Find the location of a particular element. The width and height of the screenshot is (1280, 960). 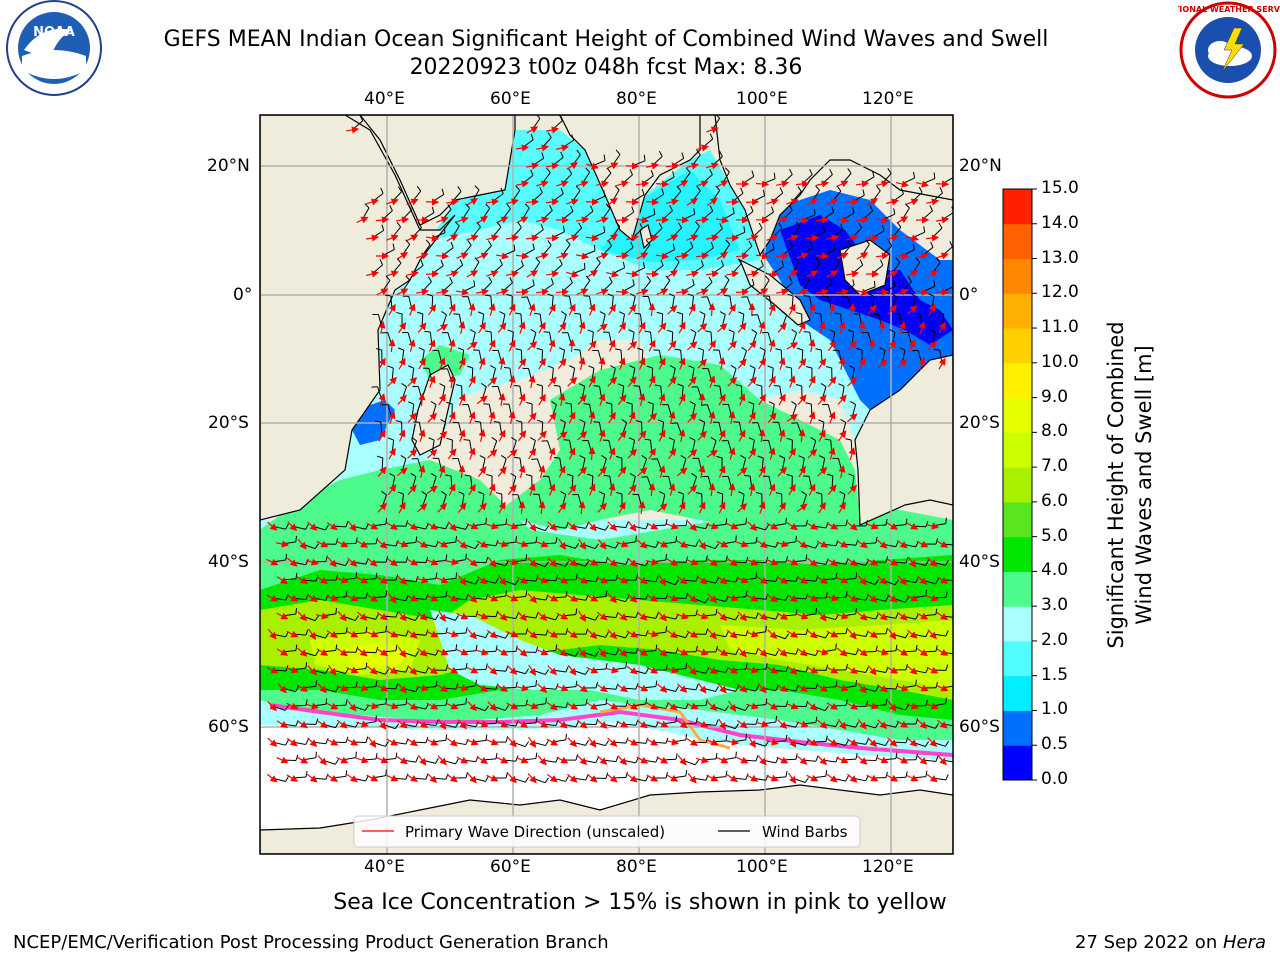

lon-label-bottom-40e: 40°E is located at coordinates (384, 867).